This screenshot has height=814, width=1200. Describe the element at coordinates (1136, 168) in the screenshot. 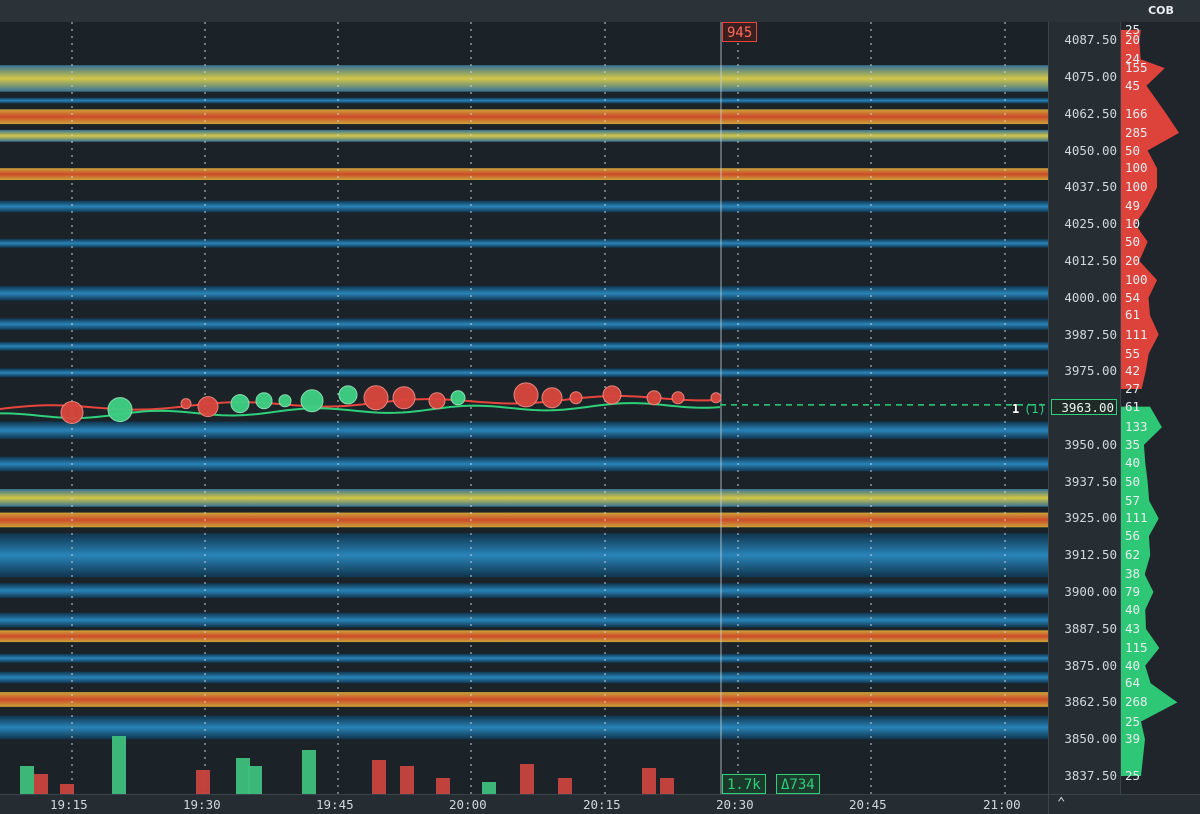

I see `ask_sizes-size-label: 100` at that location.